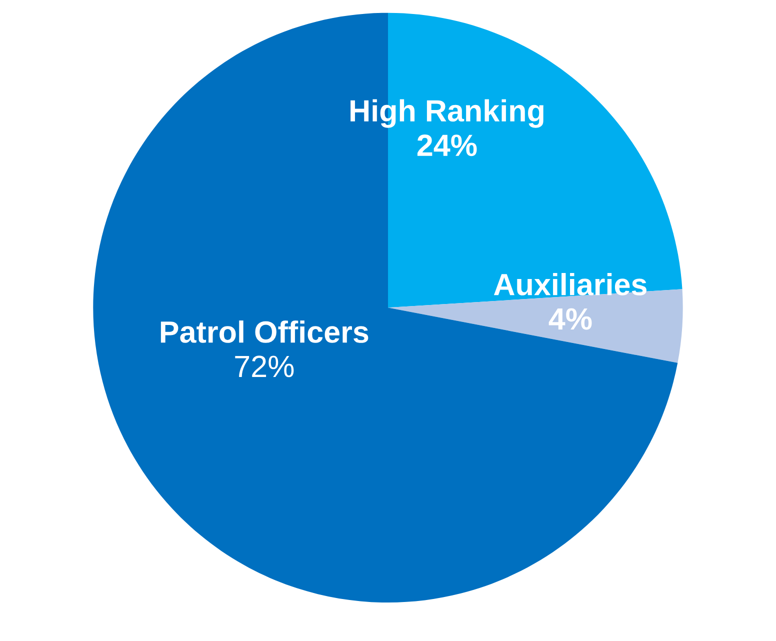 The height and width of the screenshot is (641, 776). I want to click on slice-label: Auxiliaries, so click(570, 284).